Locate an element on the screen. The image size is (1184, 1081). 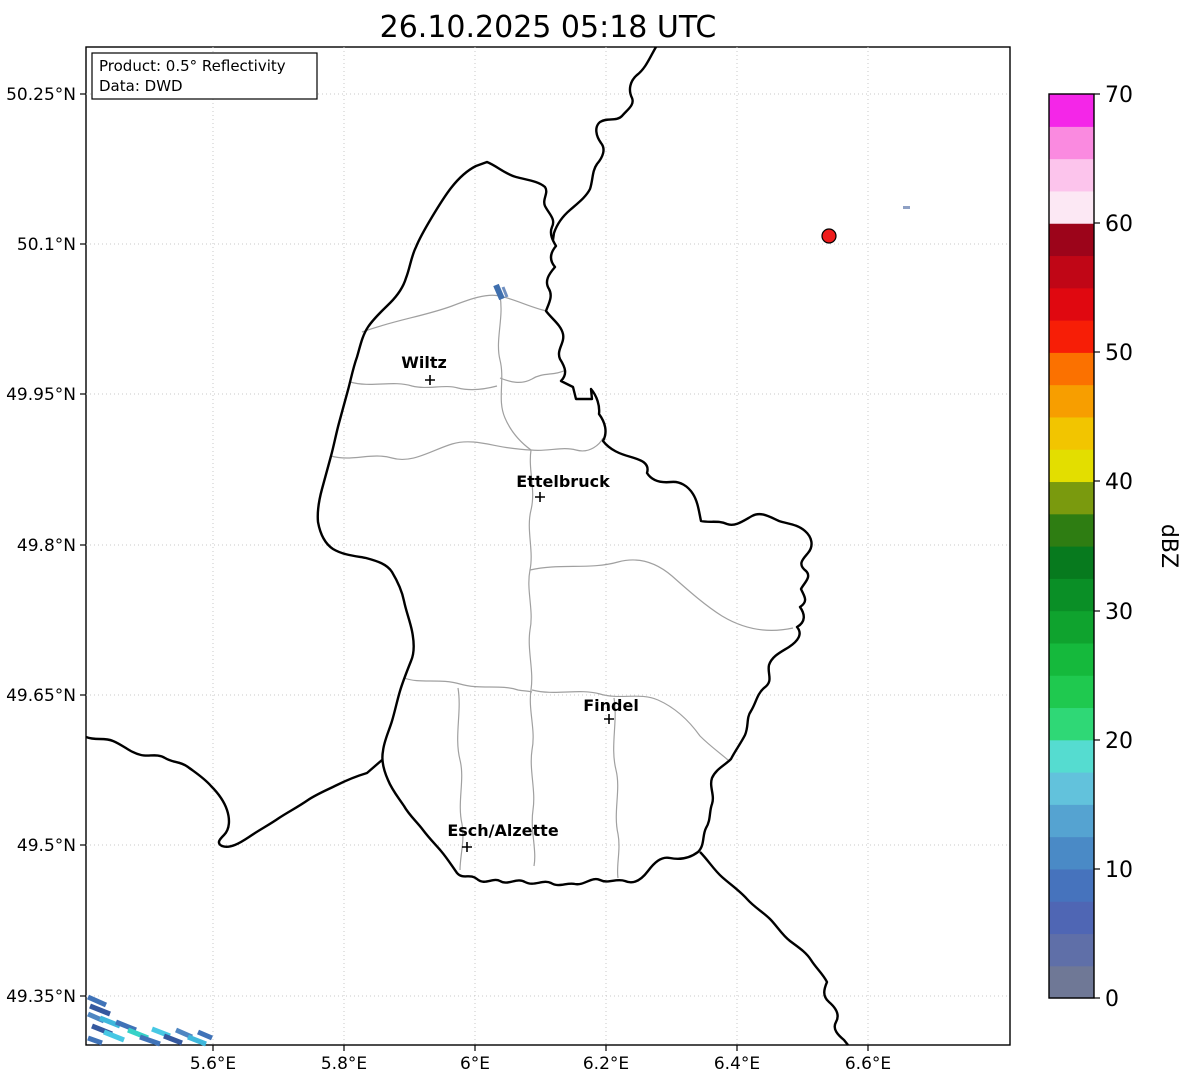
city-markers is located at coordinates (519, 613).